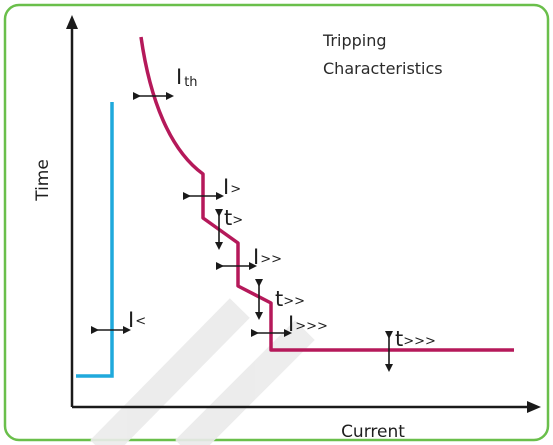 Image resolution: width=553 pixels, height=445 pixels. I want to click on t-gt3-label: t>>>, so click(415, 339).